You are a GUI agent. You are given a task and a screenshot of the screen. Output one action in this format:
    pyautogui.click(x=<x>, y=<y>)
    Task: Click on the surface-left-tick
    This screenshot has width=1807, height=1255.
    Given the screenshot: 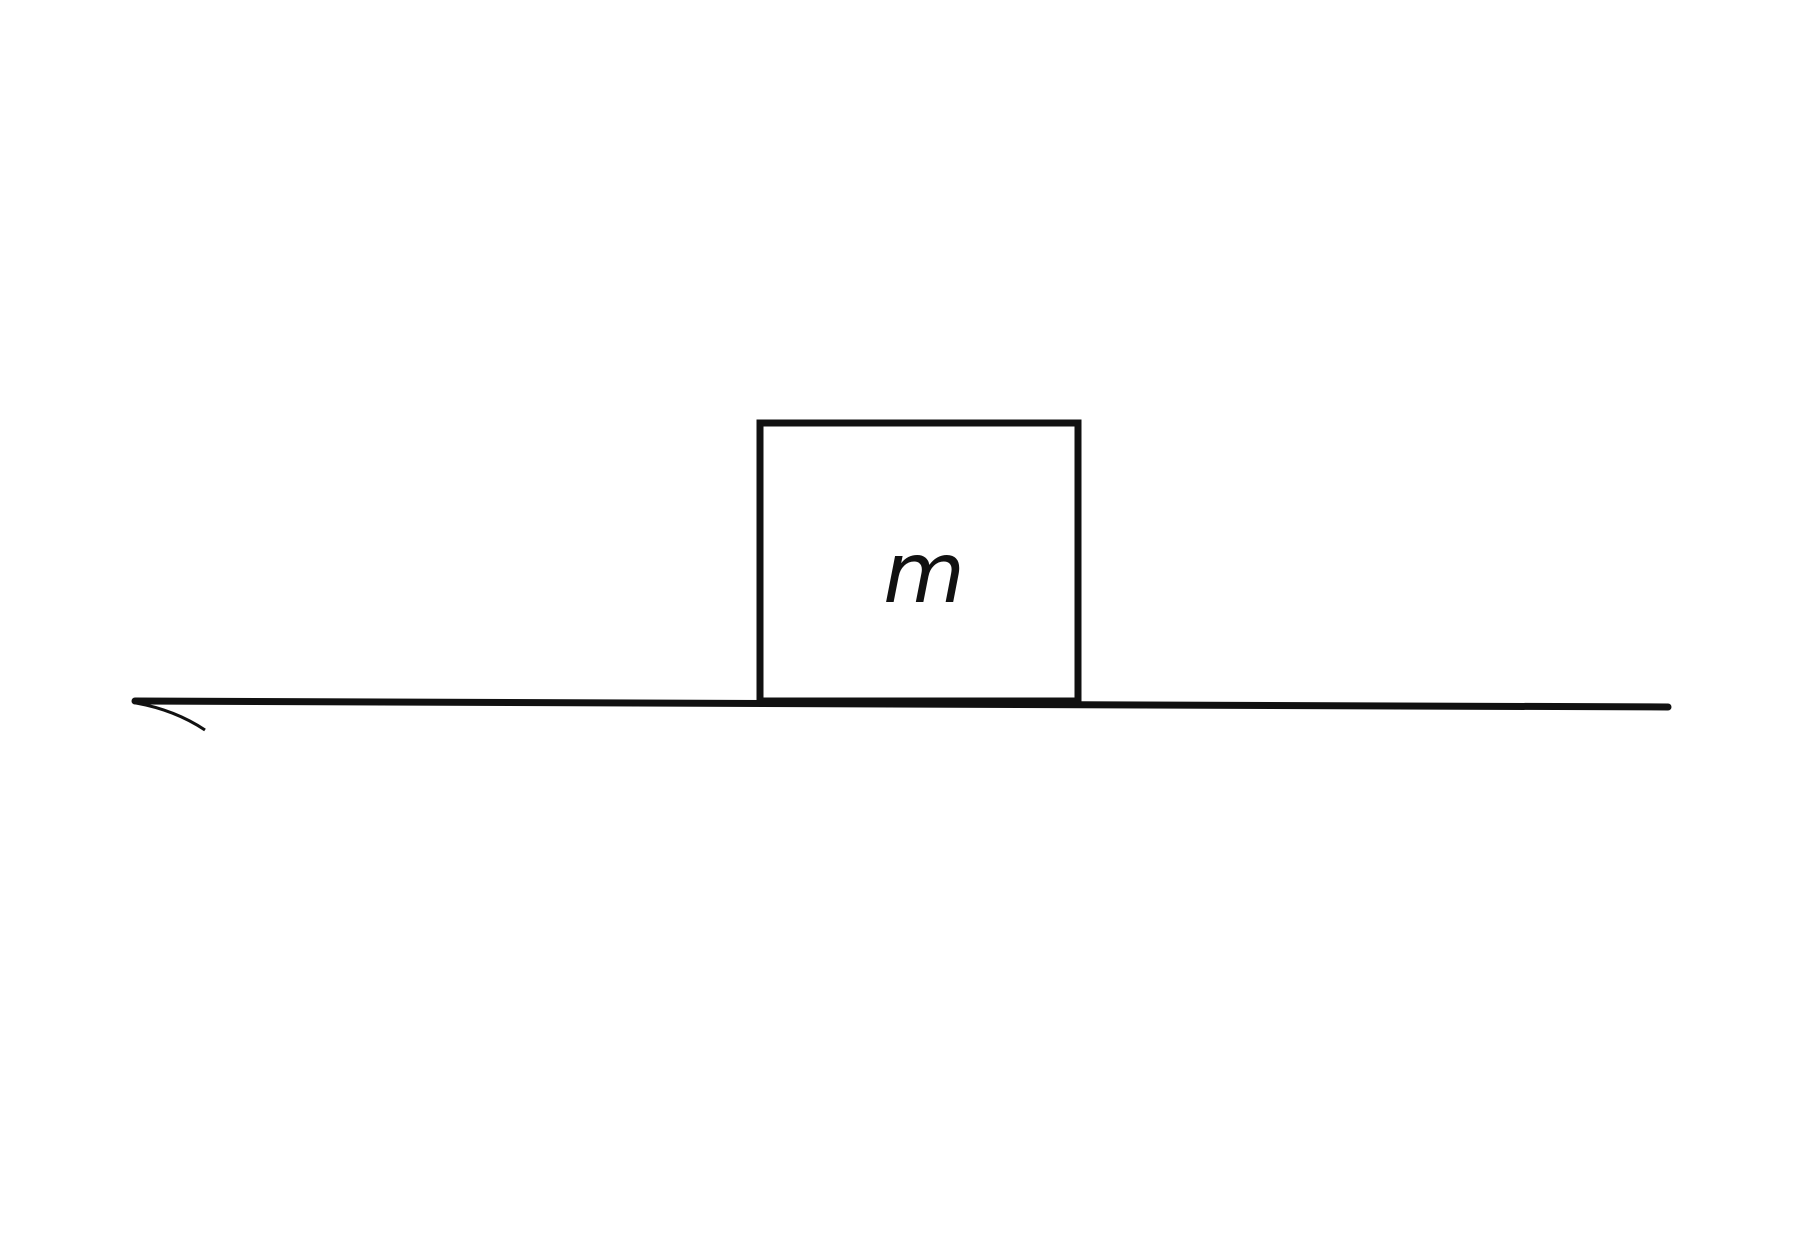 What is the action you would take?
    pyautogui.click(x=170, y=716)
    